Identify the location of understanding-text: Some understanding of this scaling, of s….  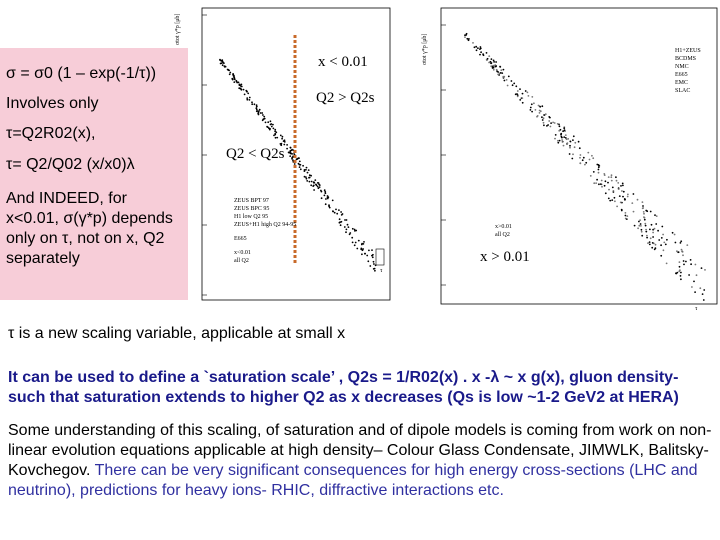
(360, 450).